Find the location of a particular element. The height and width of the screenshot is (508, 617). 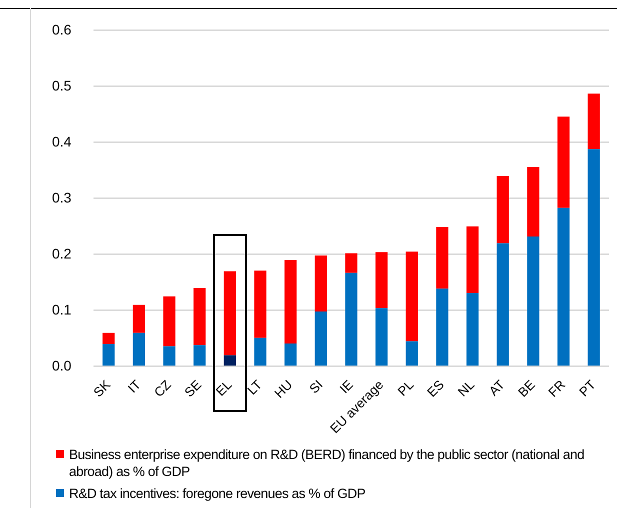

x-tick-label: BE is located at coordinates (526, 388).